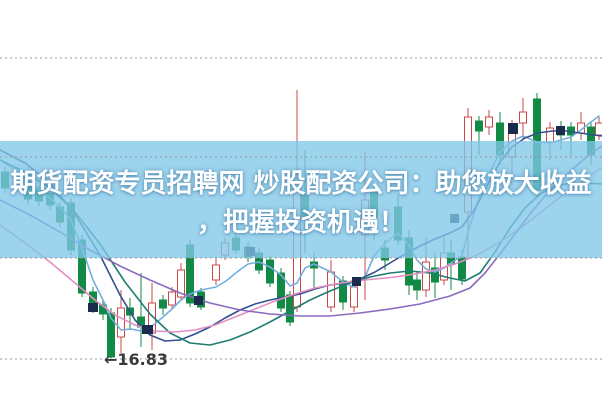 This screenshot has height=401, width=602. What do you see at coordinates (300, 223) in the screenshot?
I see `banner-title-line2: ，把握投资机遇！` at bounding box center [300, 223].